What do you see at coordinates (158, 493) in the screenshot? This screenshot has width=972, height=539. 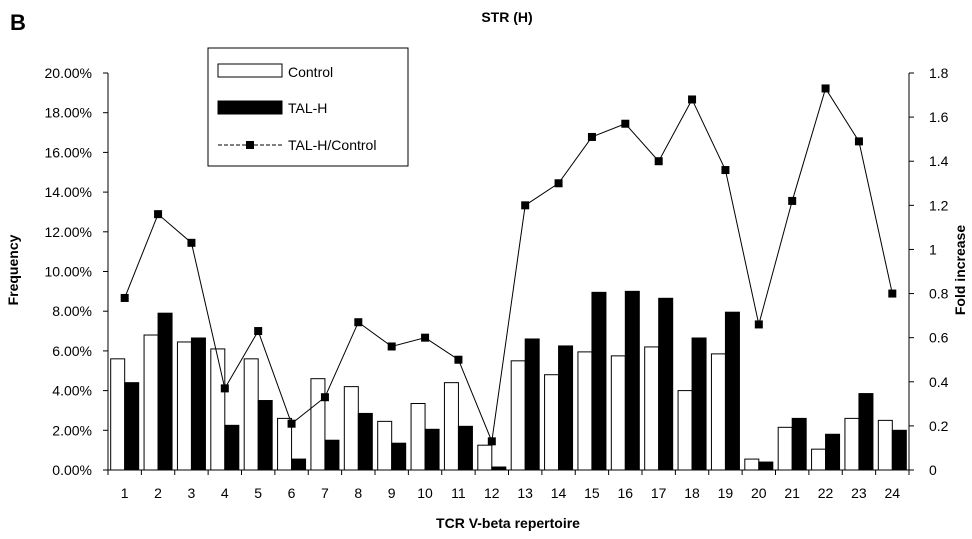 I see `x-tick-label: 2` at bounding box center [158, 493].